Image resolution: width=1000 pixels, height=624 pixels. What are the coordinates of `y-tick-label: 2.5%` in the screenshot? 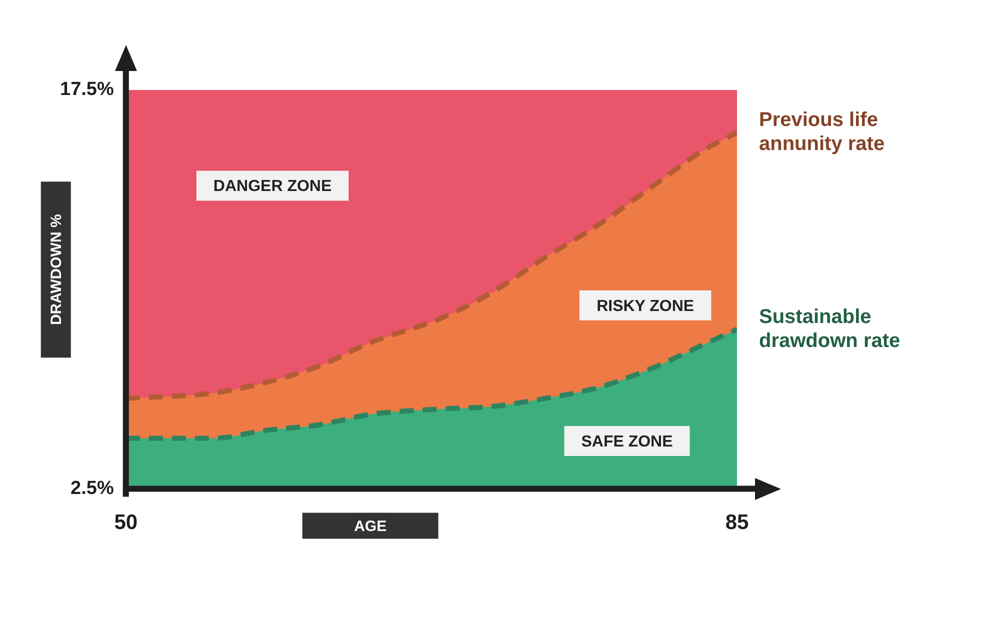 It's located at (92, 489).